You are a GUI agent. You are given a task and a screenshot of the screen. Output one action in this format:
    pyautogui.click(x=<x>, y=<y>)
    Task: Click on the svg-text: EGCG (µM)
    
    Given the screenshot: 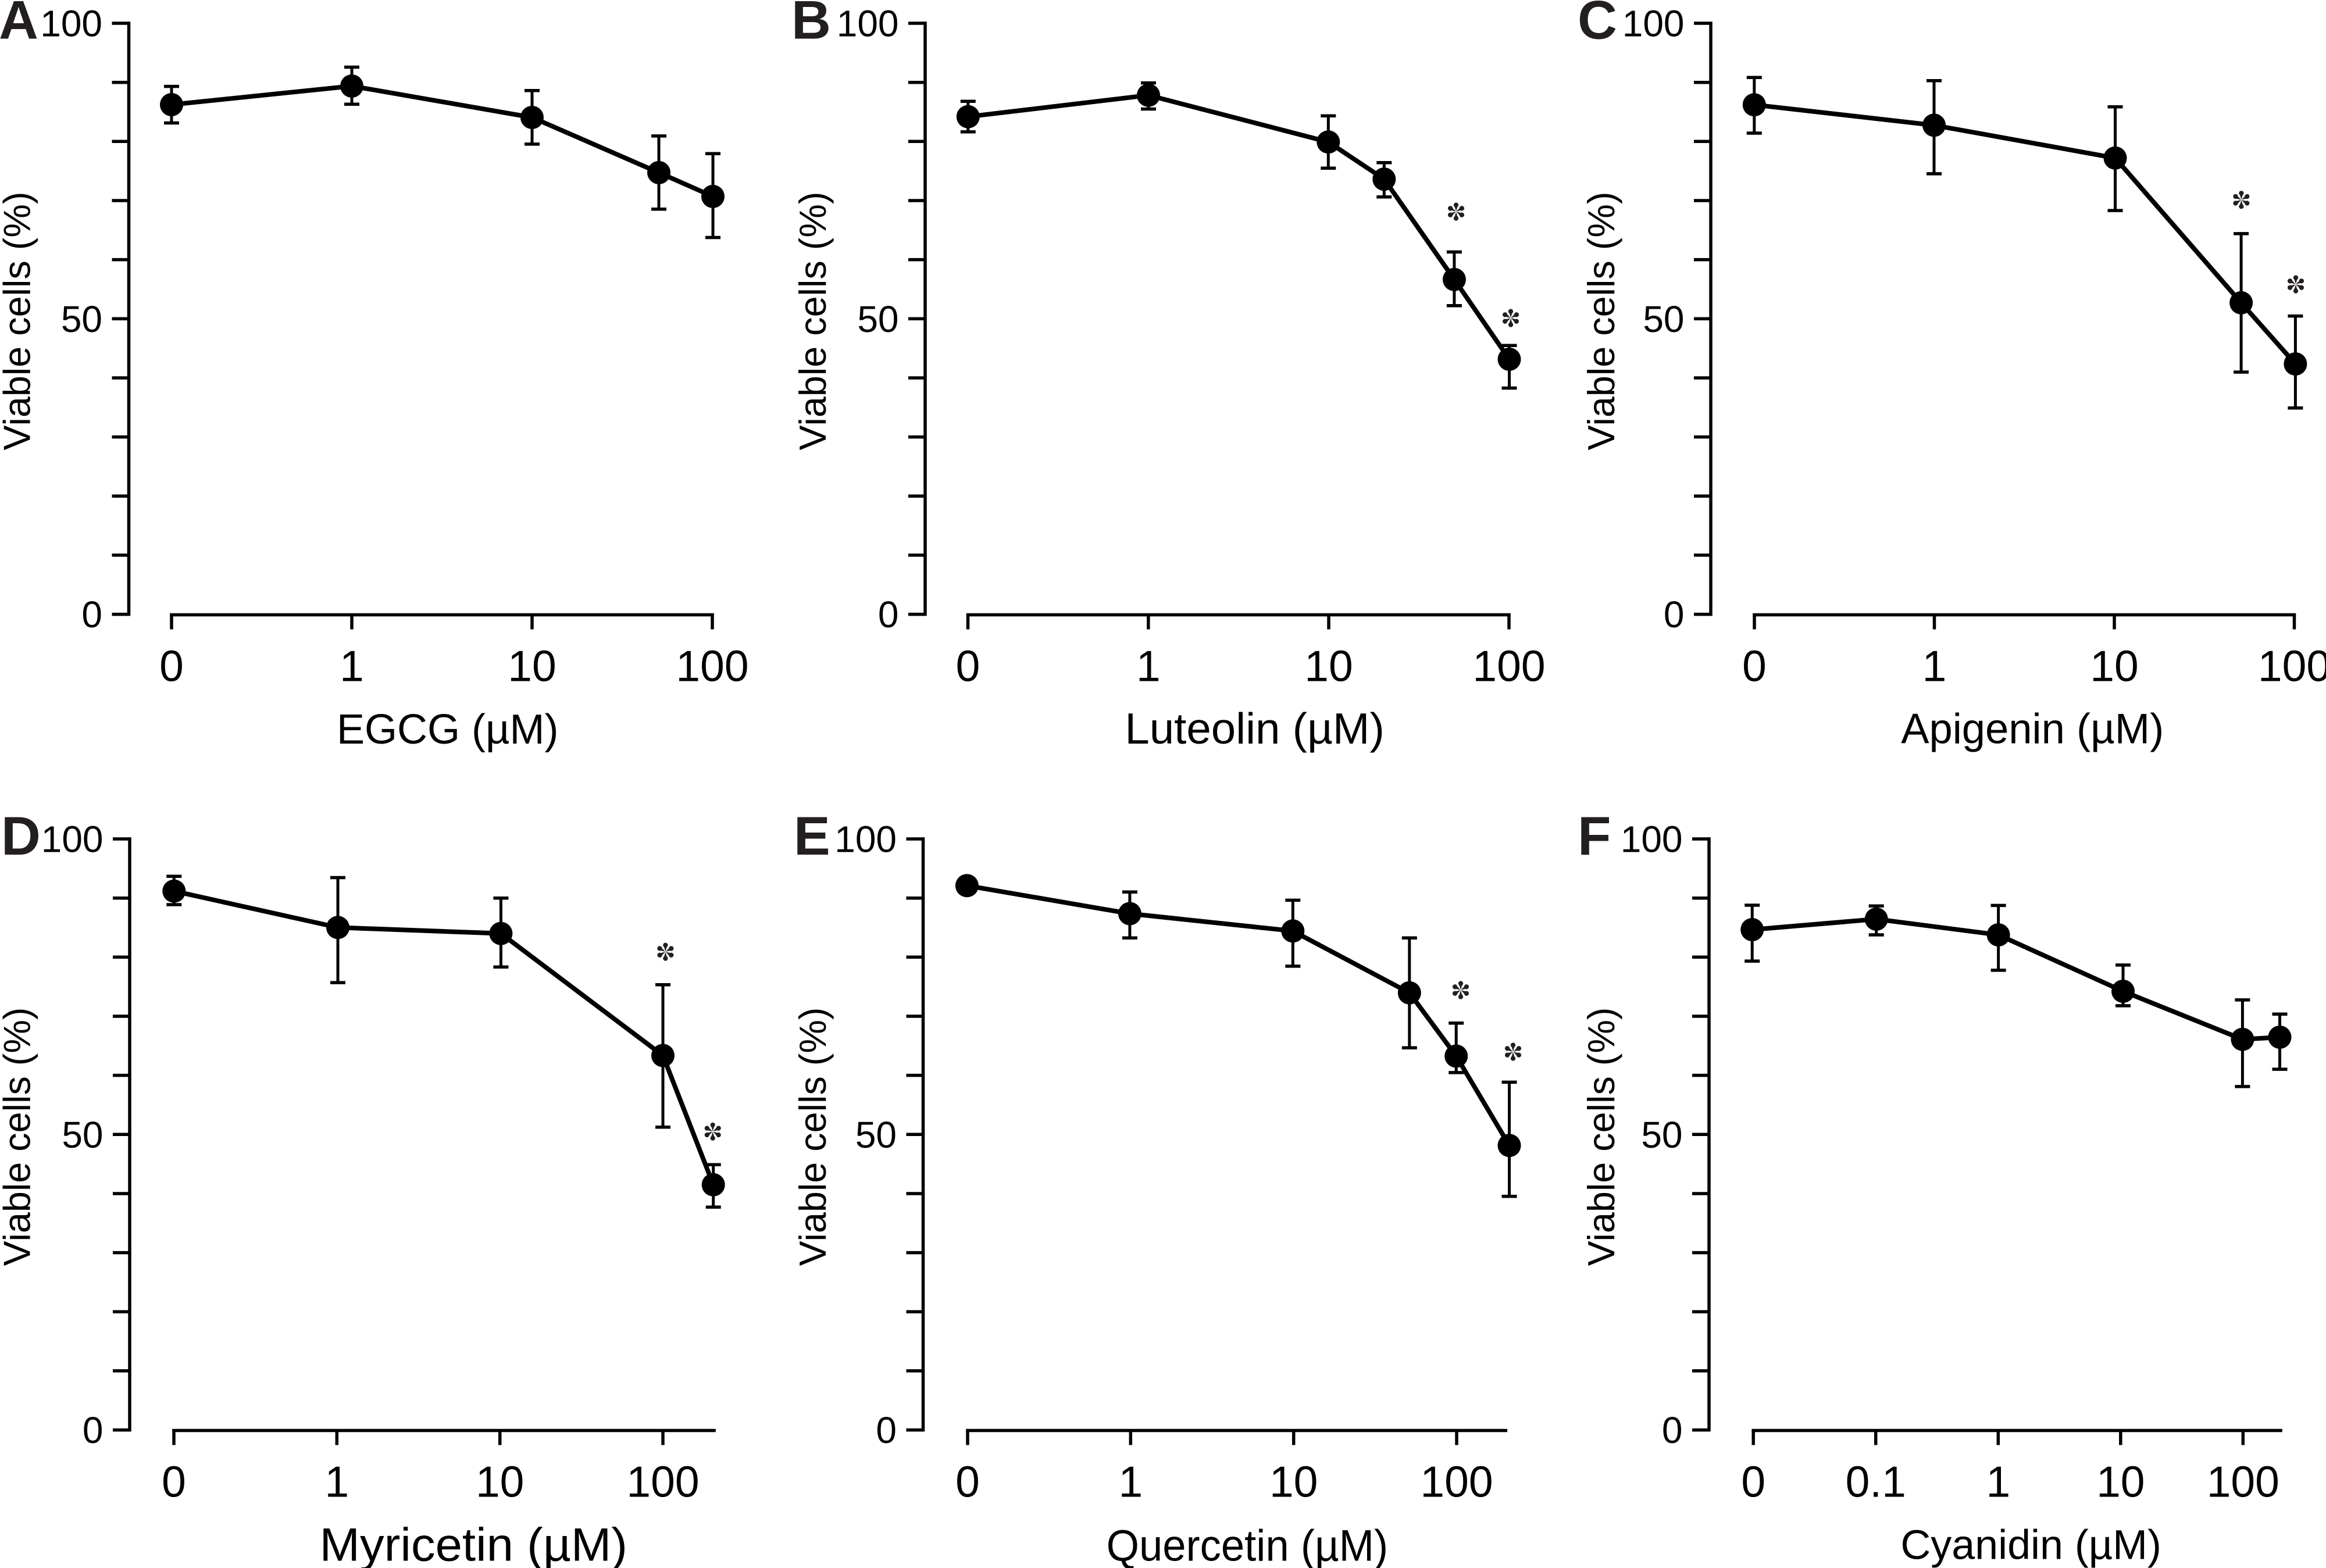 What is the action you would take?
    pyautogui.click(x=448, y=730)
    